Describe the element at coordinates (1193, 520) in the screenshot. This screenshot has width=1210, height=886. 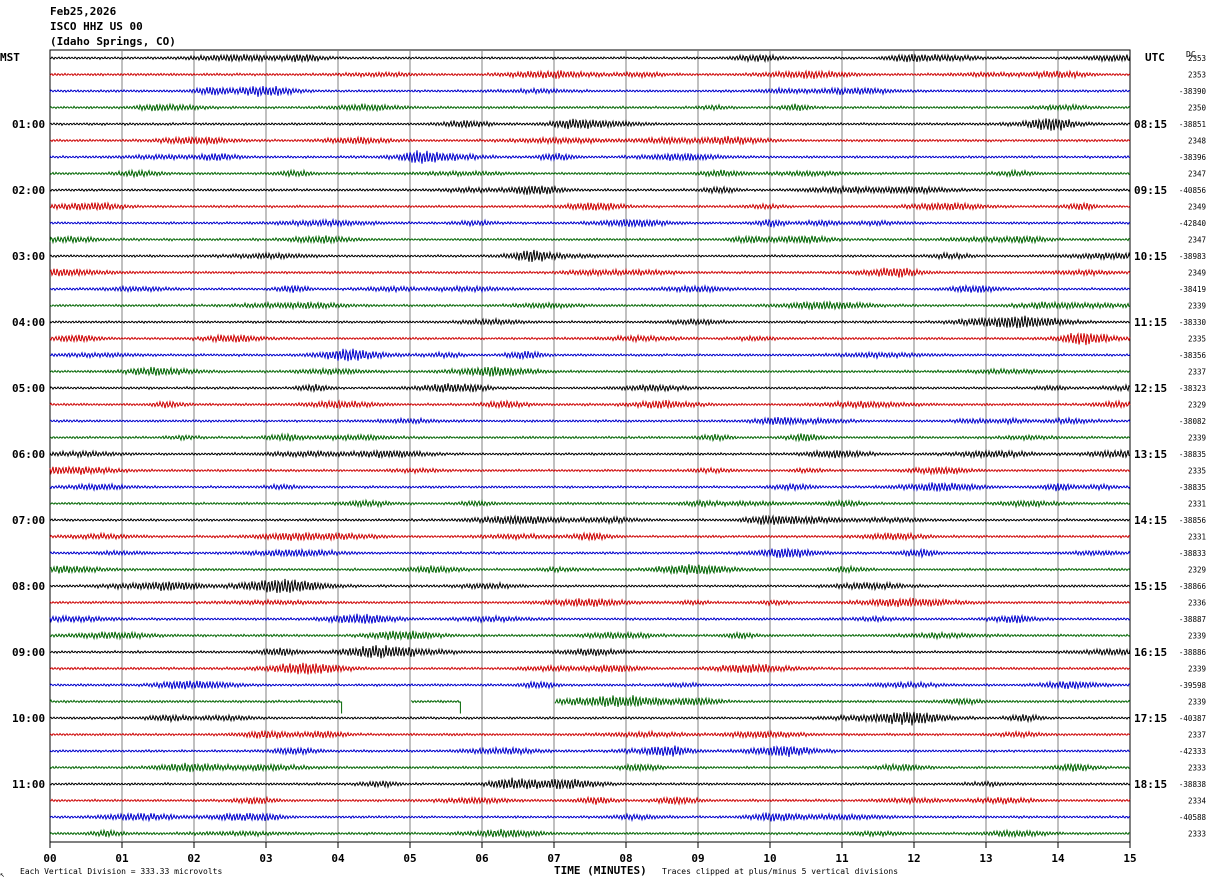
I see `dc-value: -38856` at that location.